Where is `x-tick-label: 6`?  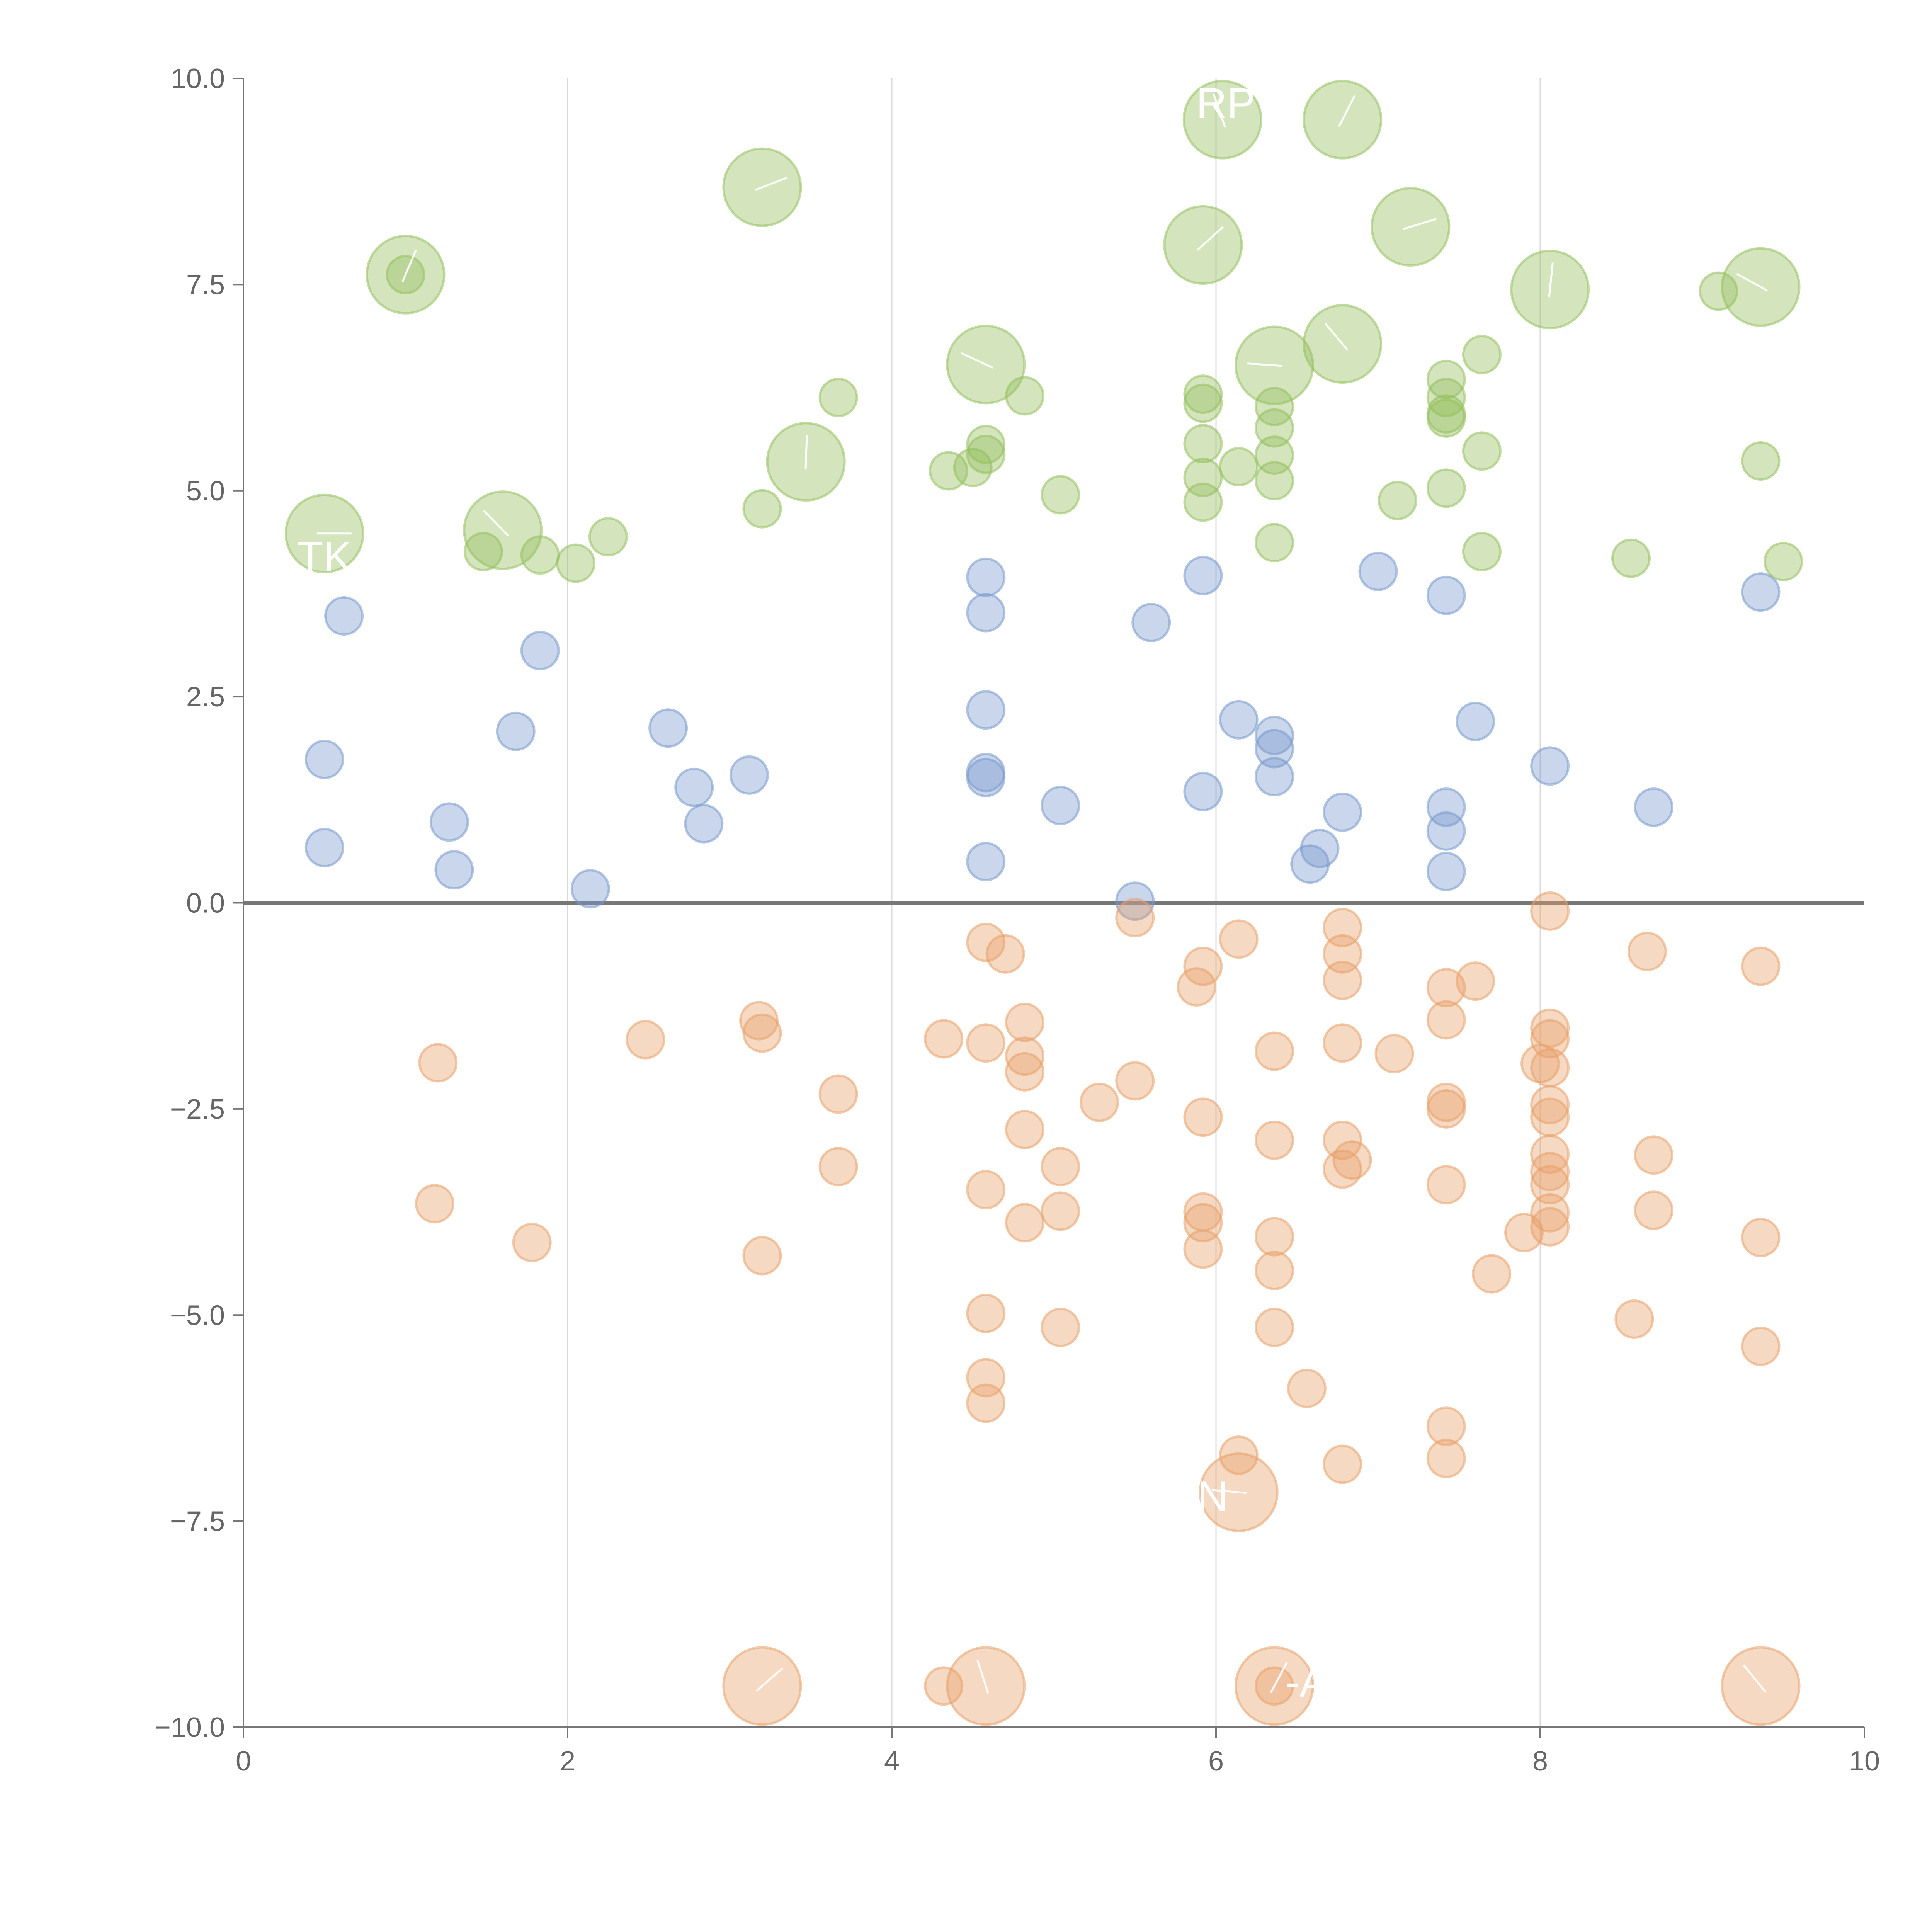 x-tick-label: 6 is located at coordinates (1216, 1761).